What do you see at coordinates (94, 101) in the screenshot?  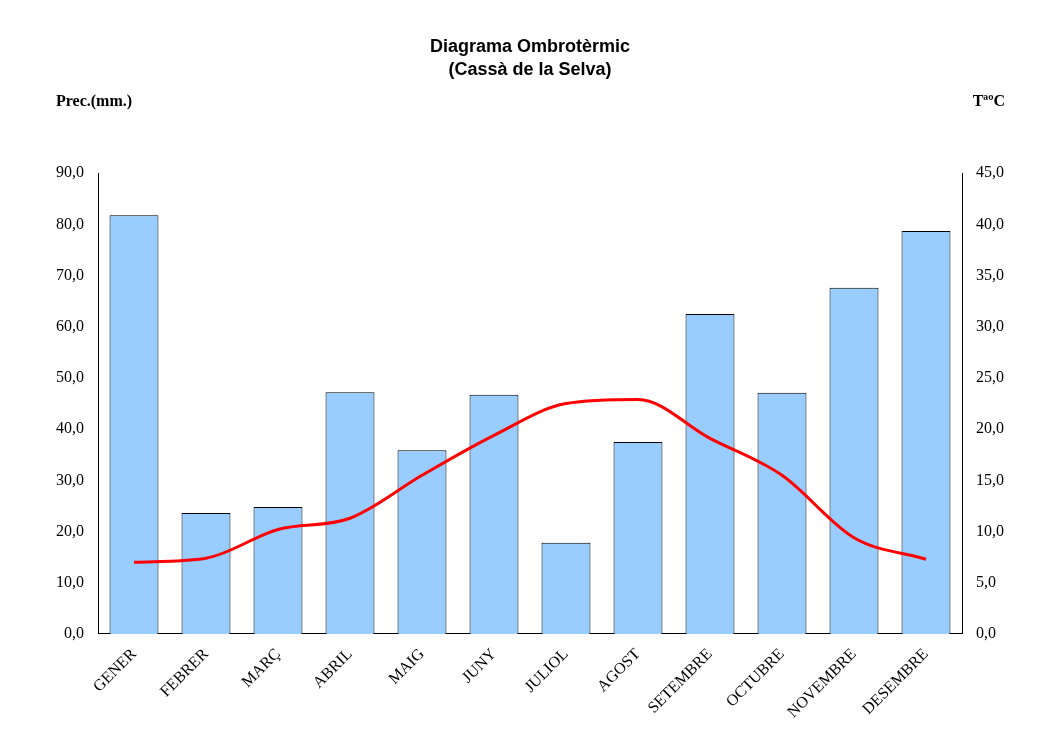 I see `y-axis-title: Prec.(mm.)` at bounding box center [94, 101].